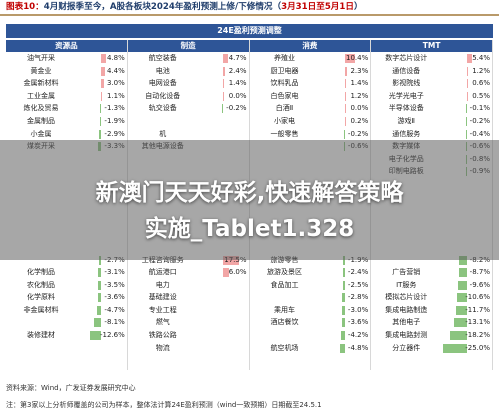 This screenshot has height=413, width=499. What do you see at coordinates (310, 134) in the screenshot?
I see `industry-row: 一般零售 -0.2%` at bounding box center [310, 134].